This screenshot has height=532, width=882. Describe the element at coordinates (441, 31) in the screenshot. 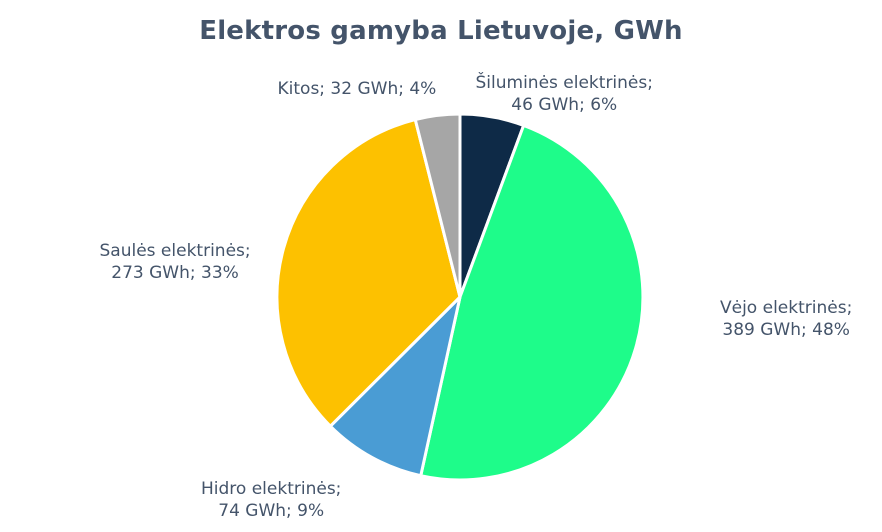

I see `chart-title: Elektros gamyba Lietuvoje, GWh` at that location.